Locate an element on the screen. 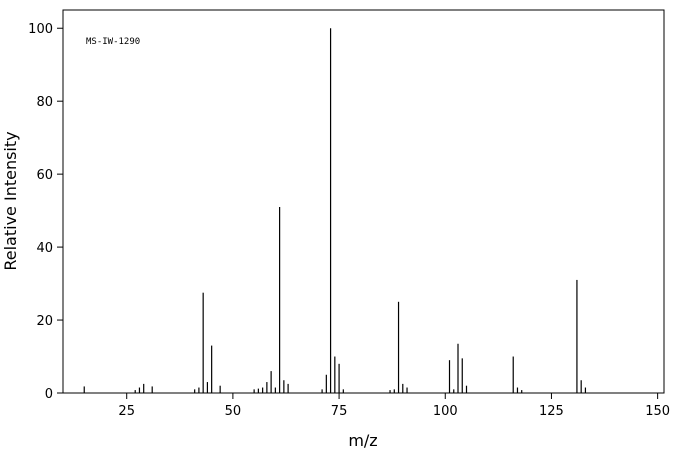 Image resolution: width=676 pixels, height=459 pixels. annotation: MS-IW-1290 is located at coordinates (113, 42).